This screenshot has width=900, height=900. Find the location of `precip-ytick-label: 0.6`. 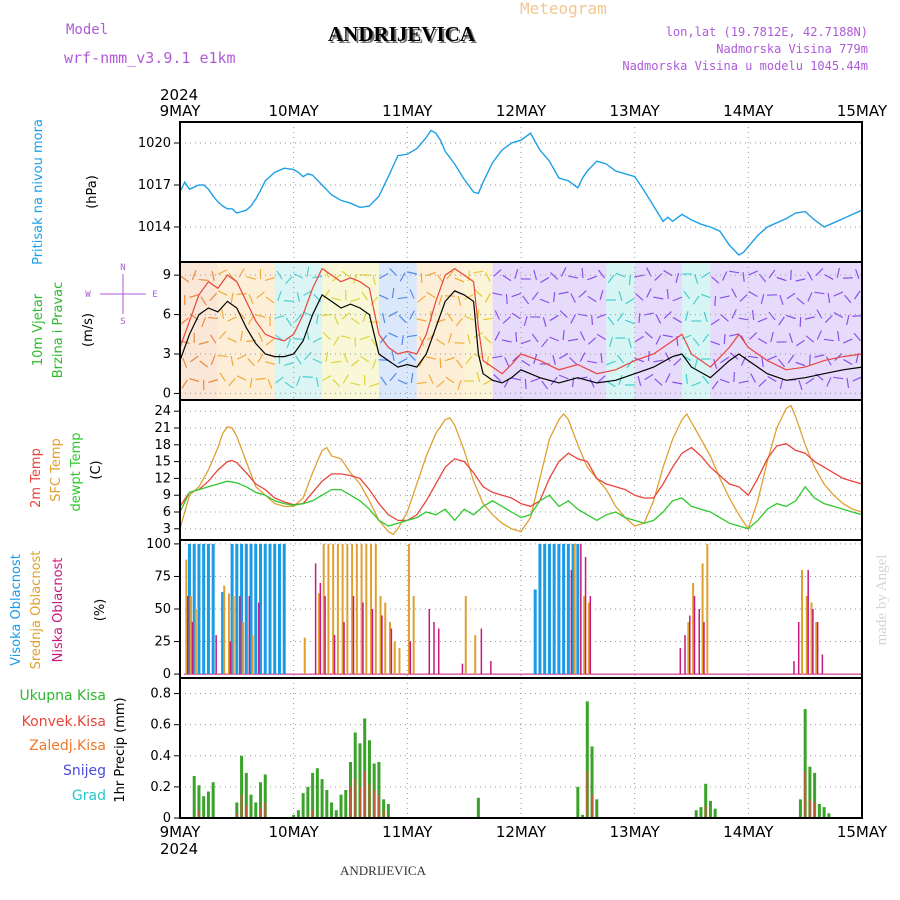

precip-ytick-label: 0.6 is located at coordinates (160, 725).